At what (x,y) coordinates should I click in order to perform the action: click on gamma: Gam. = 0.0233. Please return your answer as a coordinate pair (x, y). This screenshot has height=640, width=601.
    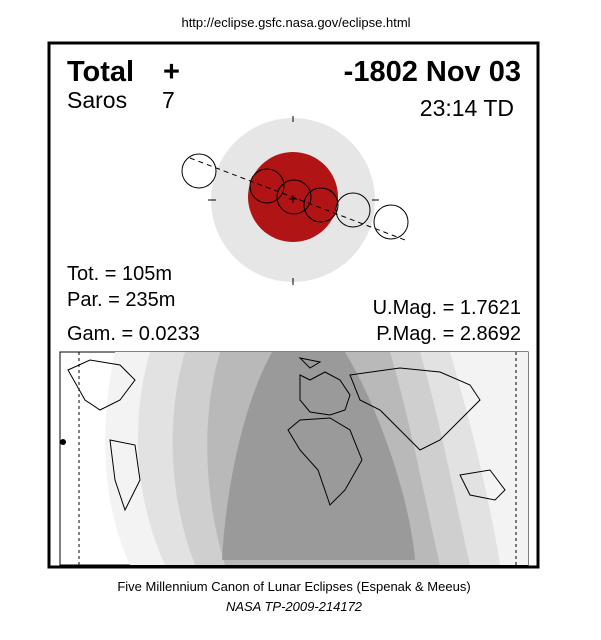
    Looking at the image, I should click on (133, 334).